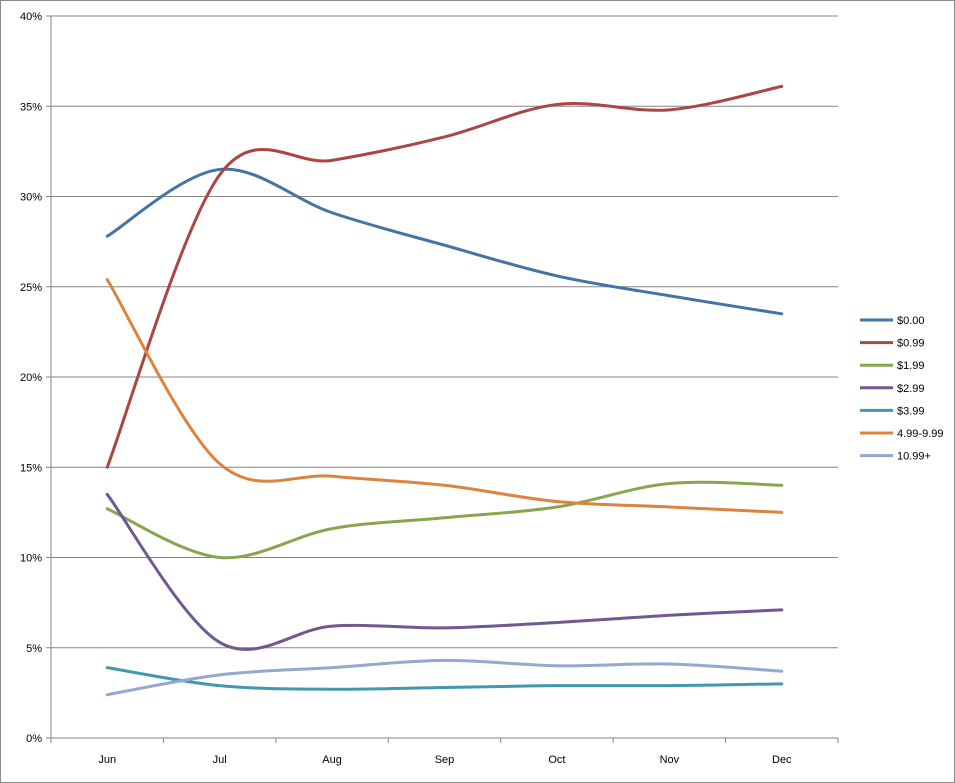 Image resolution: width=955 pixels, height=783 pixels. What do you see at coordinates (31, 288) in the screenshot?
I see `y-tick-label: 25%` at bounding box center [31, 288].